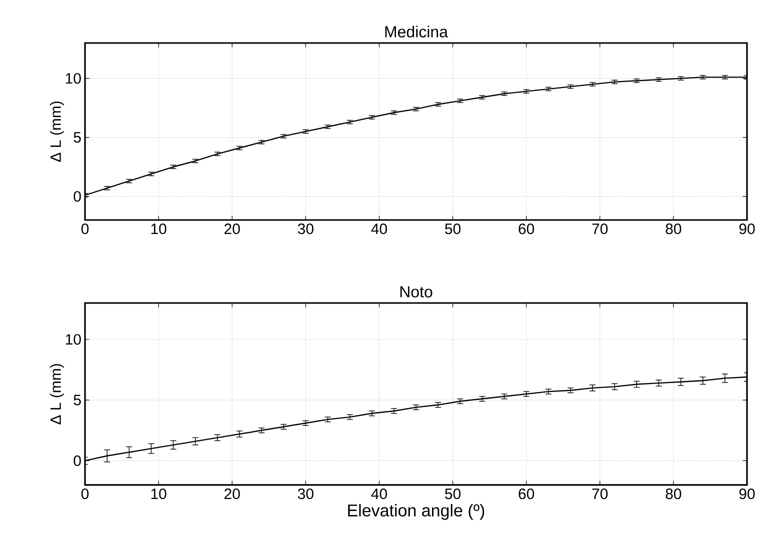 This screenshot has height=556, width=769. Describe the element at coordinates (416, 32) in the screenshot. I see `chart-title: Medicina` at that location.